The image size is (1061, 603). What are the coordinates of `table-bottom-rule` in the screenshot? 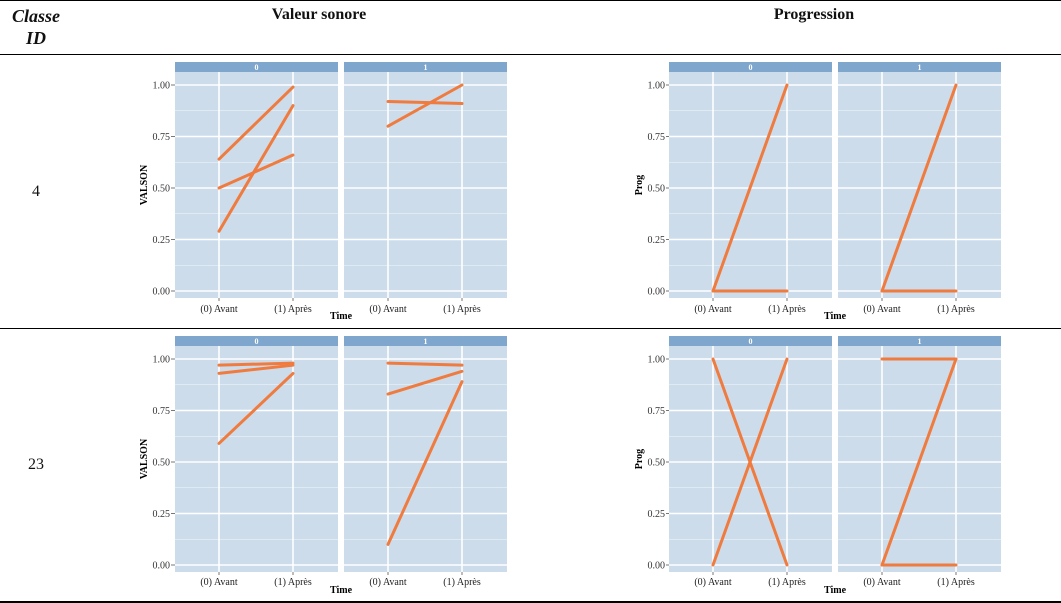 It's located at (530, 602).